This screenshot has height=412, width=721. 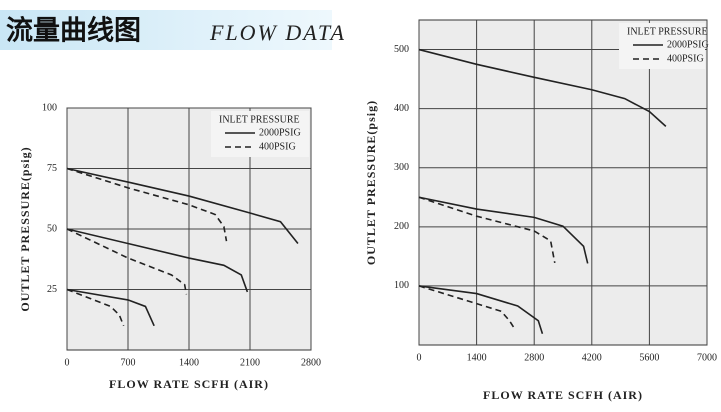 I want to click on y-tick-label: 75, so click(x=52, y=168).